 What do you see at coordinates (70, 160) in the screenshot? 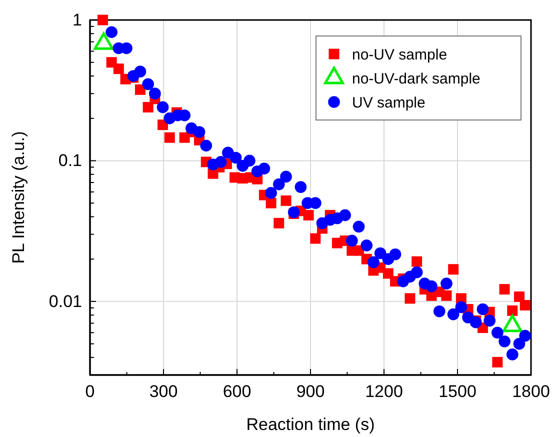
I see `y-tick-label: 0.1` at bounding box center [70, 160].